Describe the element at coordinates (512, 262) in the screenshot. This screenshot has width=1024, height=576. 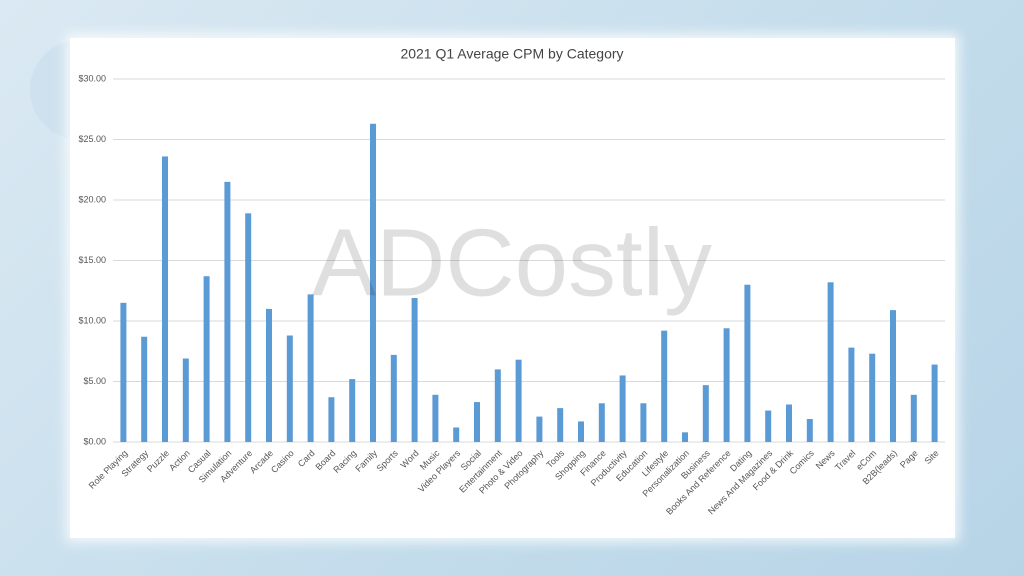
I see `watermark: ADCostly` at that location.